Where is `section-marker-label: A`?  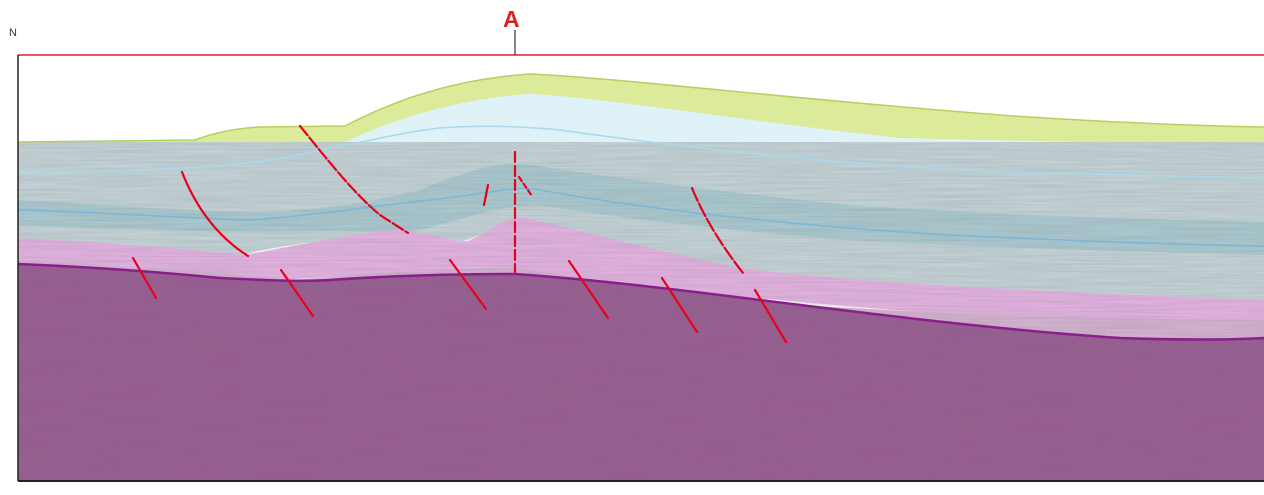
section-marker-label: A is located at coordinates (511, 19).